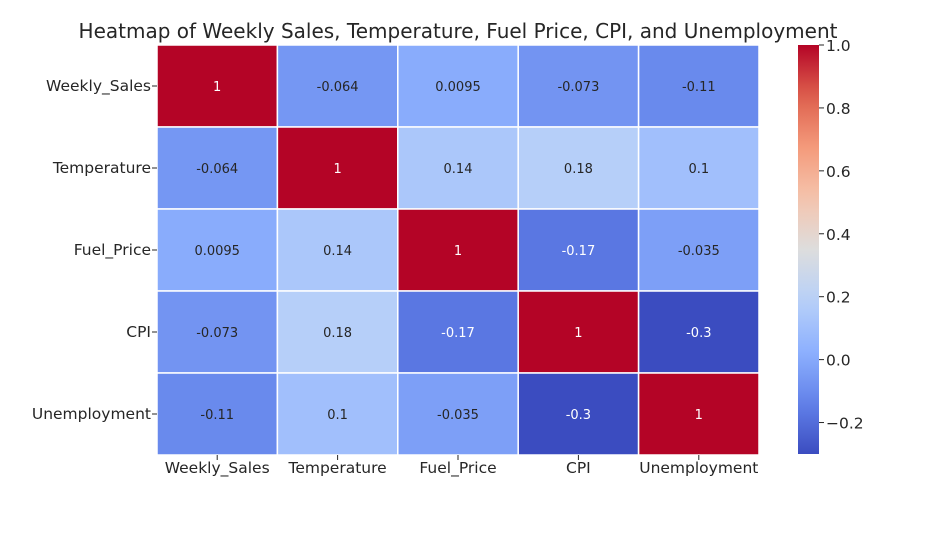 The width and height of the screenshot is (925, 537). What do you see at coordinates (838, 46) in the screenshot?
I see `colorbar-tick-label: 1.0` at bounding box center [838, 46].